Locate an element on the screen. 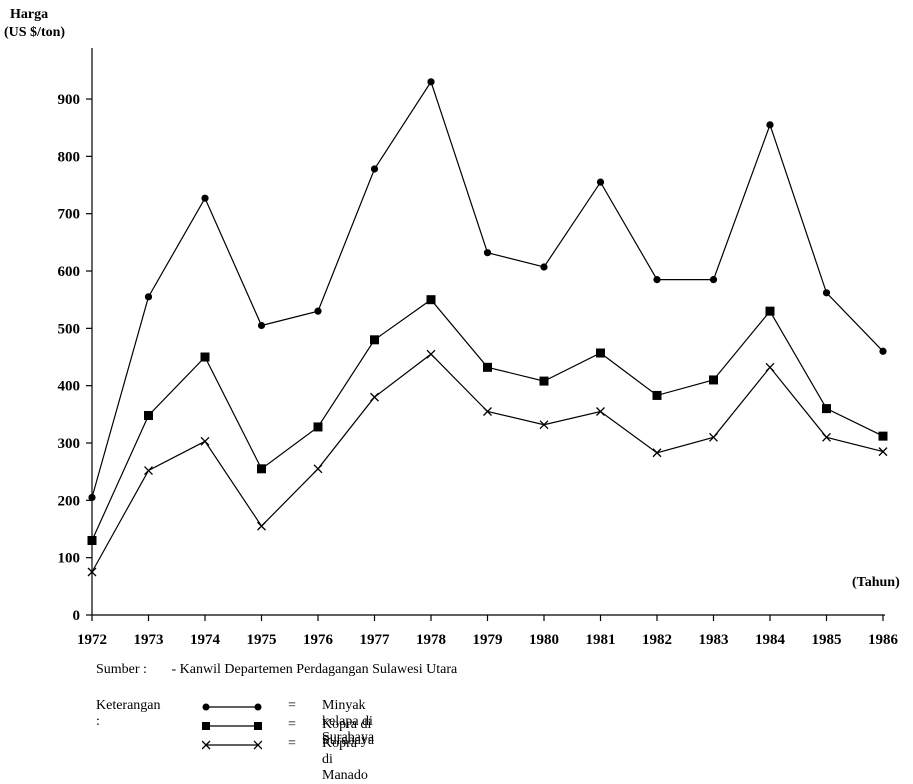 Image resolution: width=913 pixels, height=784 pixels. y-tick-label: 300 is located at coordinates (69, 444).